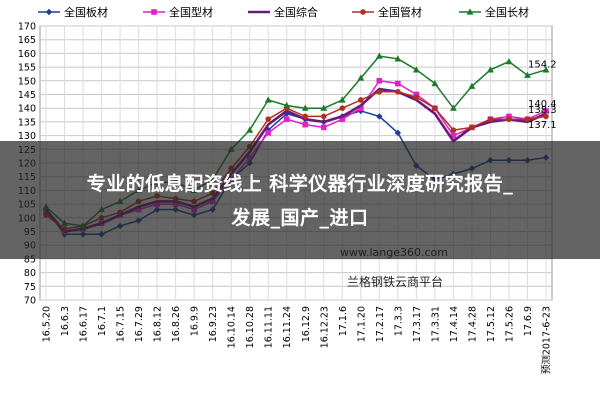  Describe the element at coordinates (27, 54) in the screenshot. I see `y-tick-label: 160` at that location.